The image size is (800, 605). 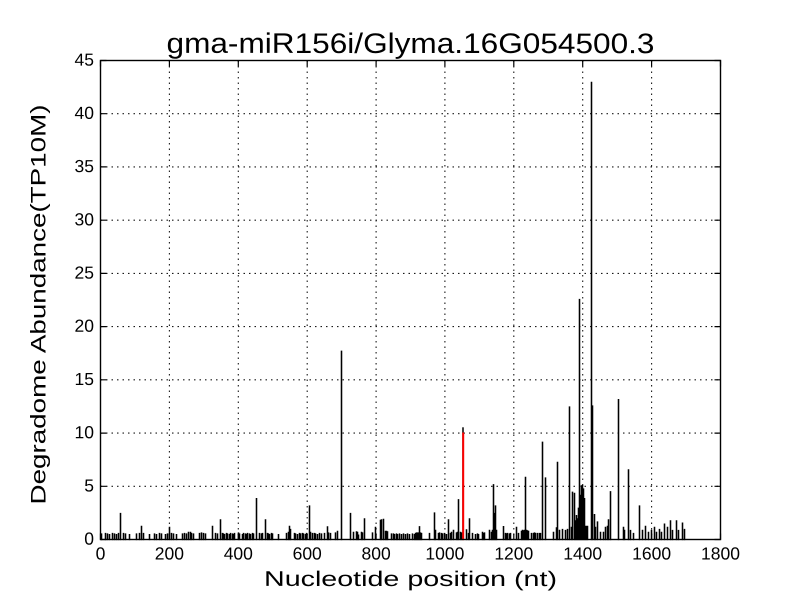 What do you see at coordinates (84, 166) in the screenshot?
I see `svg-text: 35` at bounding box center [84, 166].